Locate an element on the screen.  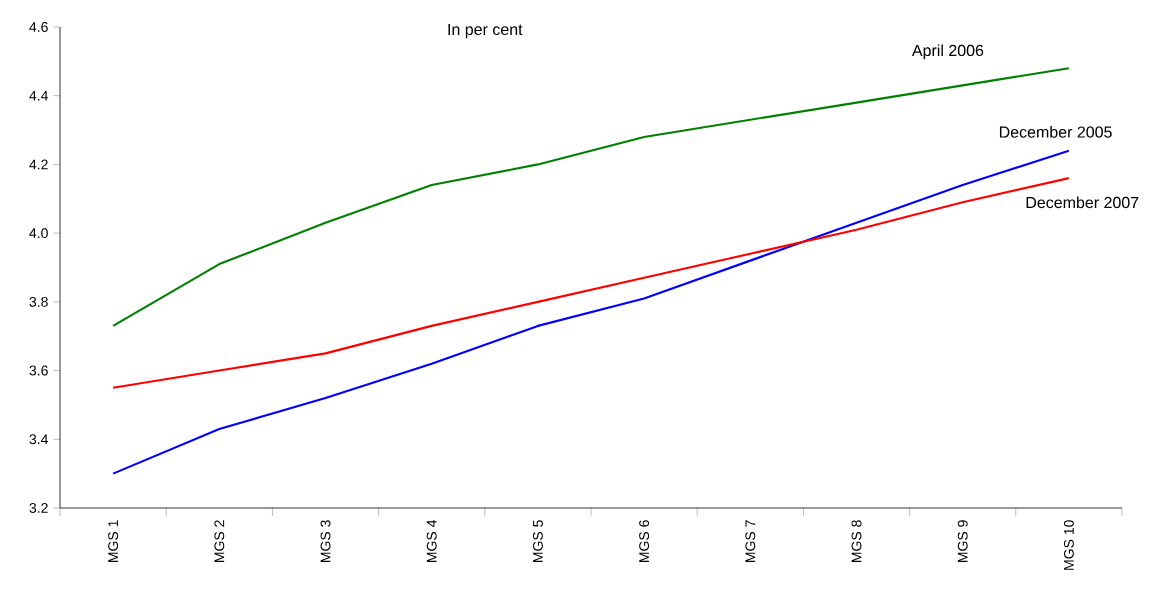
y-tick-label: 4.6 is located at coordinates (38, 27).